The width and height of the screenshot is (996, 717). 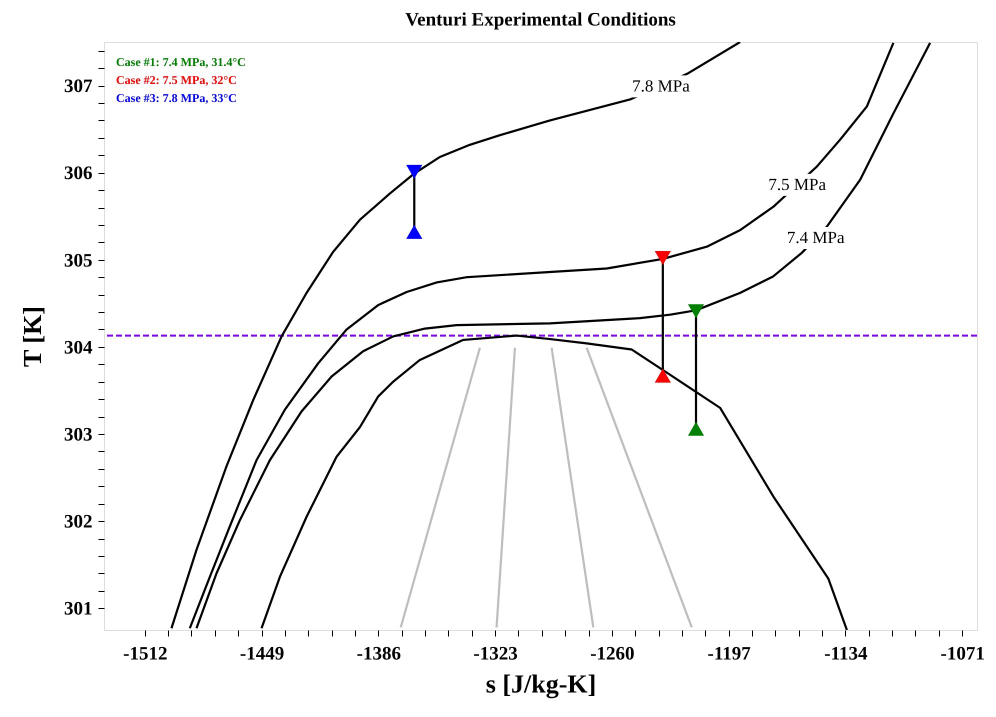 I want to click on annotation: 7.5 MPa, so click(x=797, y=184).